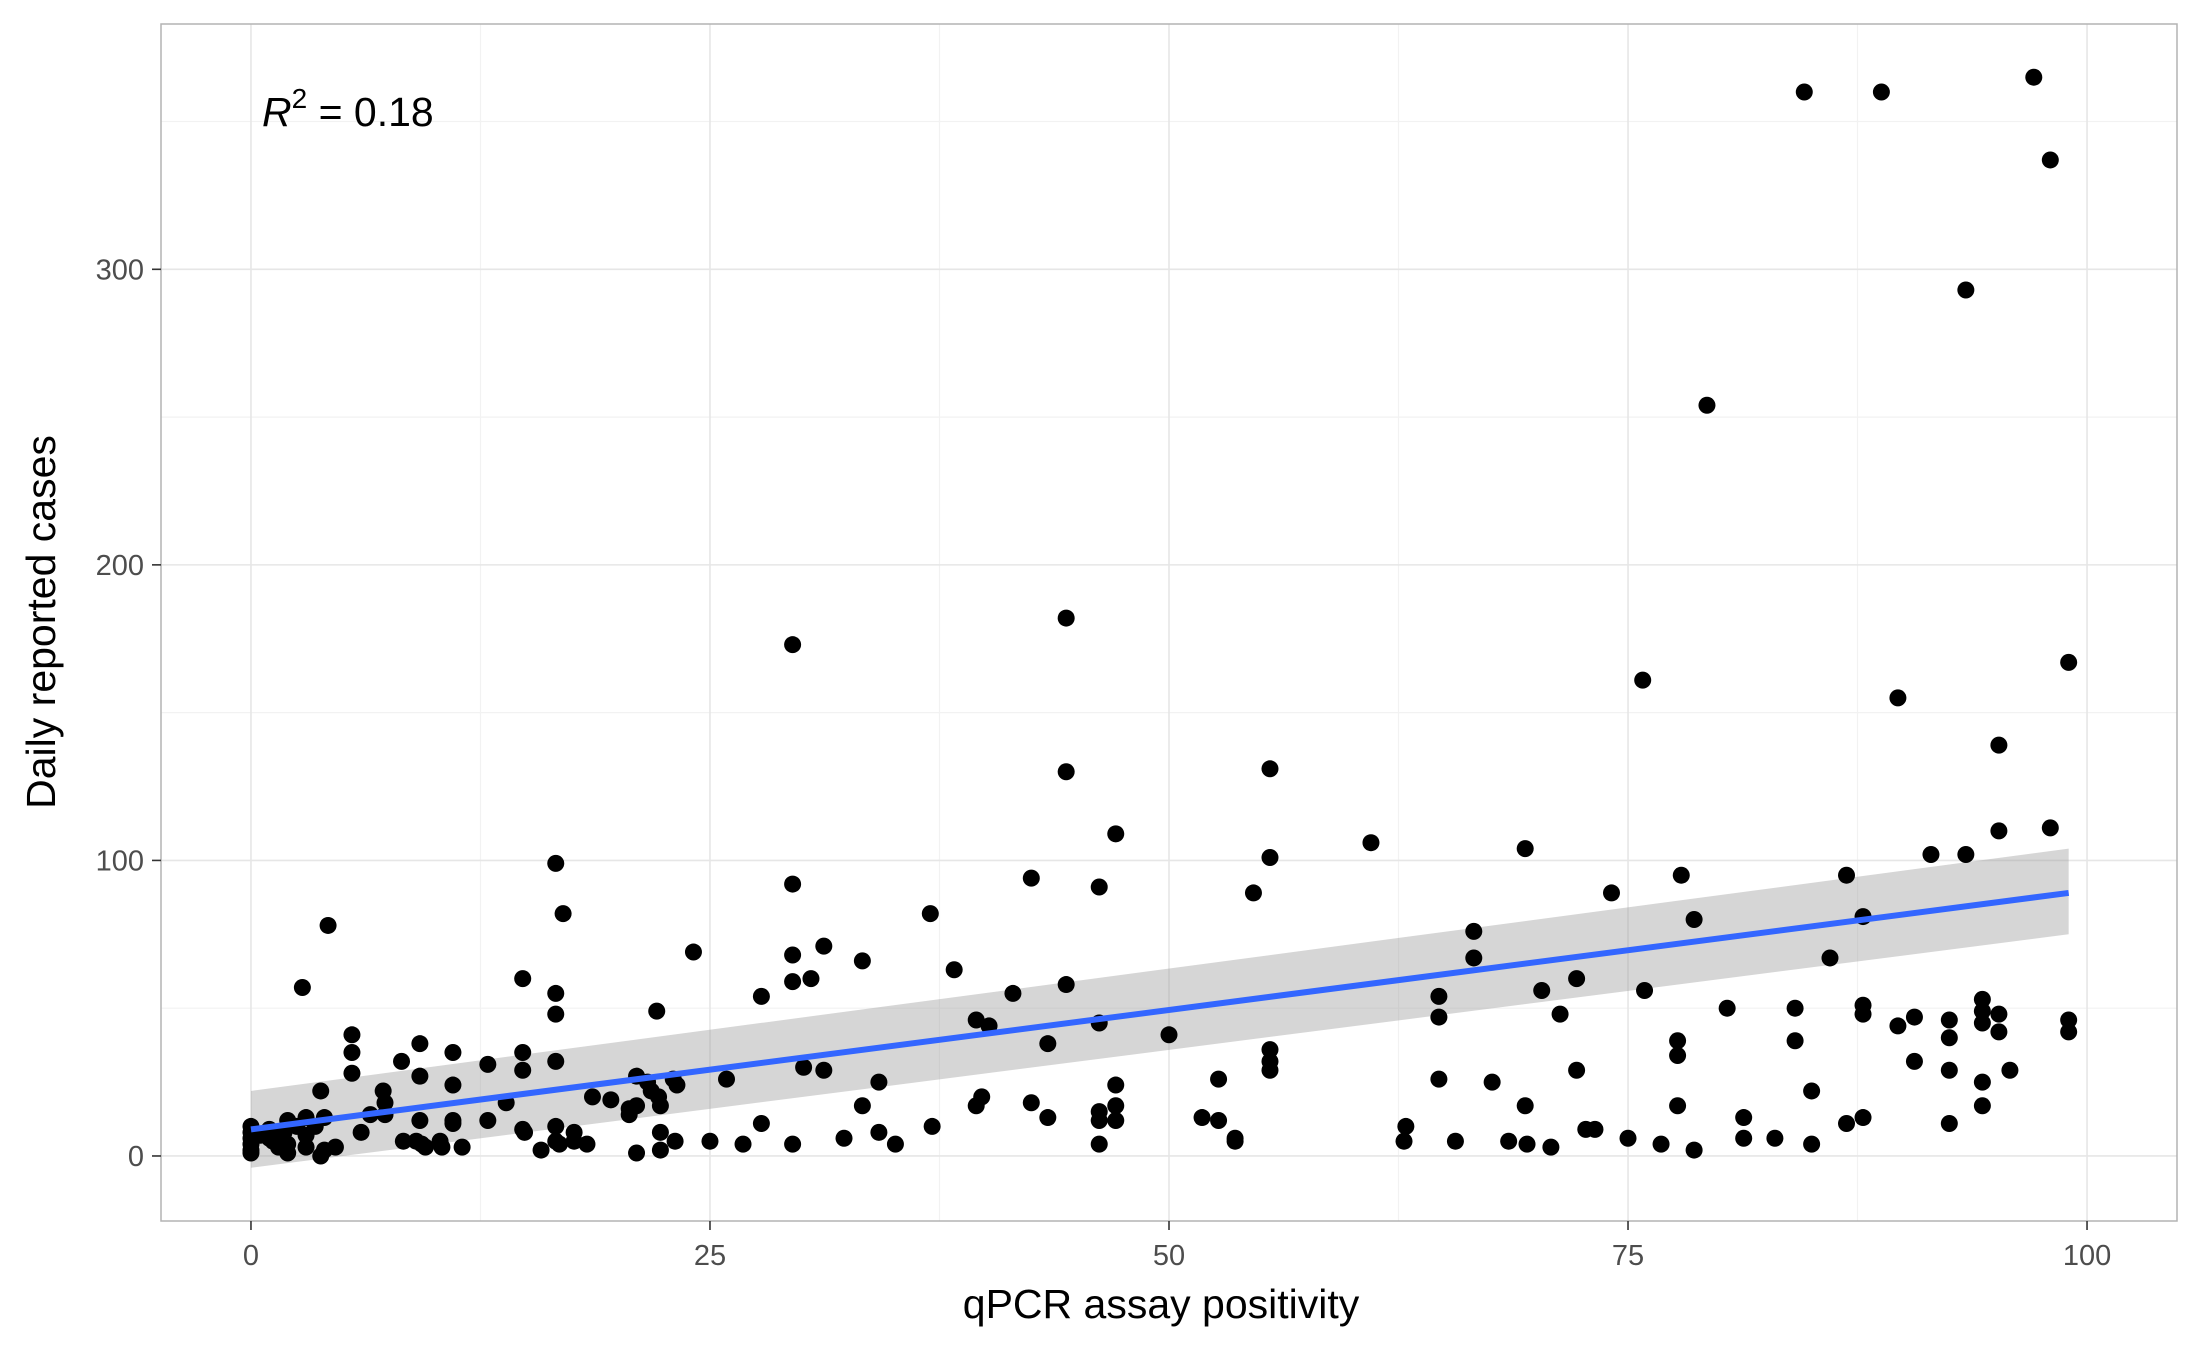 The width and height of the screenshot is (2187, 1351). Describe the element at coordinates (1628, 1256) in the screenshot. I see `x-tick-label: 75` at that location.